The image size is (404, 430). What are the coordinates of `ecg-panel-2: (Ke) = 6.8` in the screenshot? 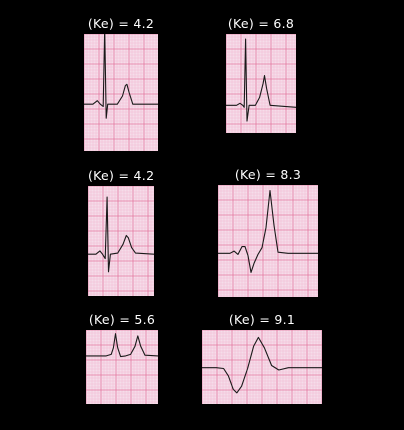 It's located at (261, 74).